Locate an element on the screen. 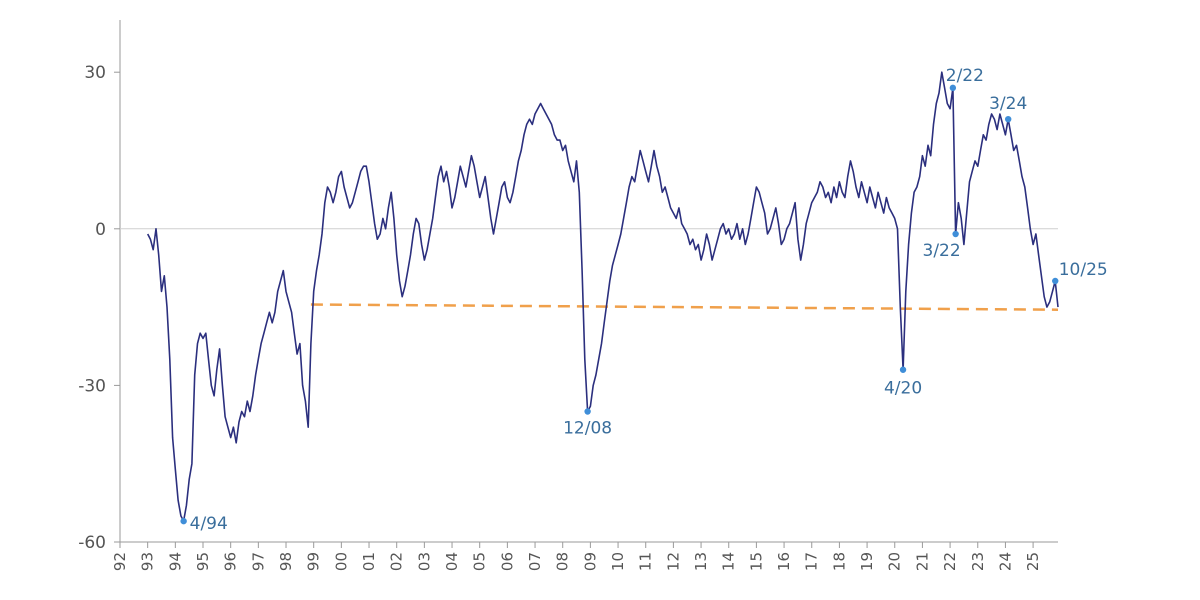  x-tick-label: 97 is located at coordinates (258, 561).